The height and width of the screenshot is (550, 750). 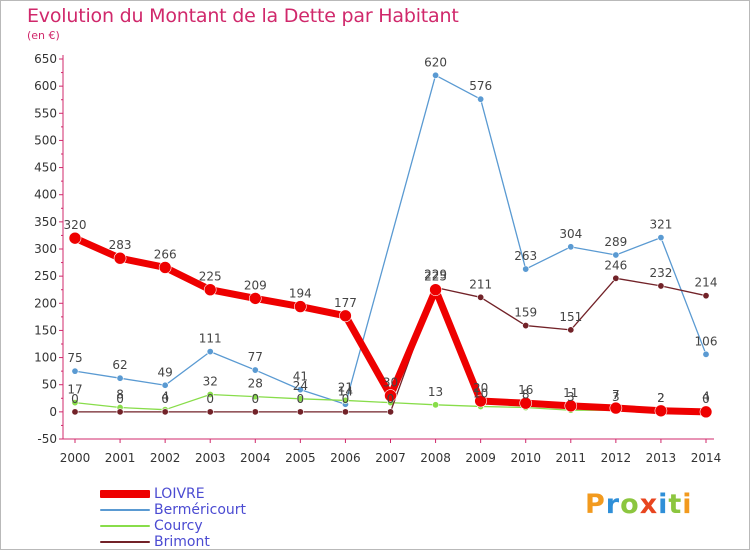 I want to click on logo-letter: t, so click(x=675, y=504).